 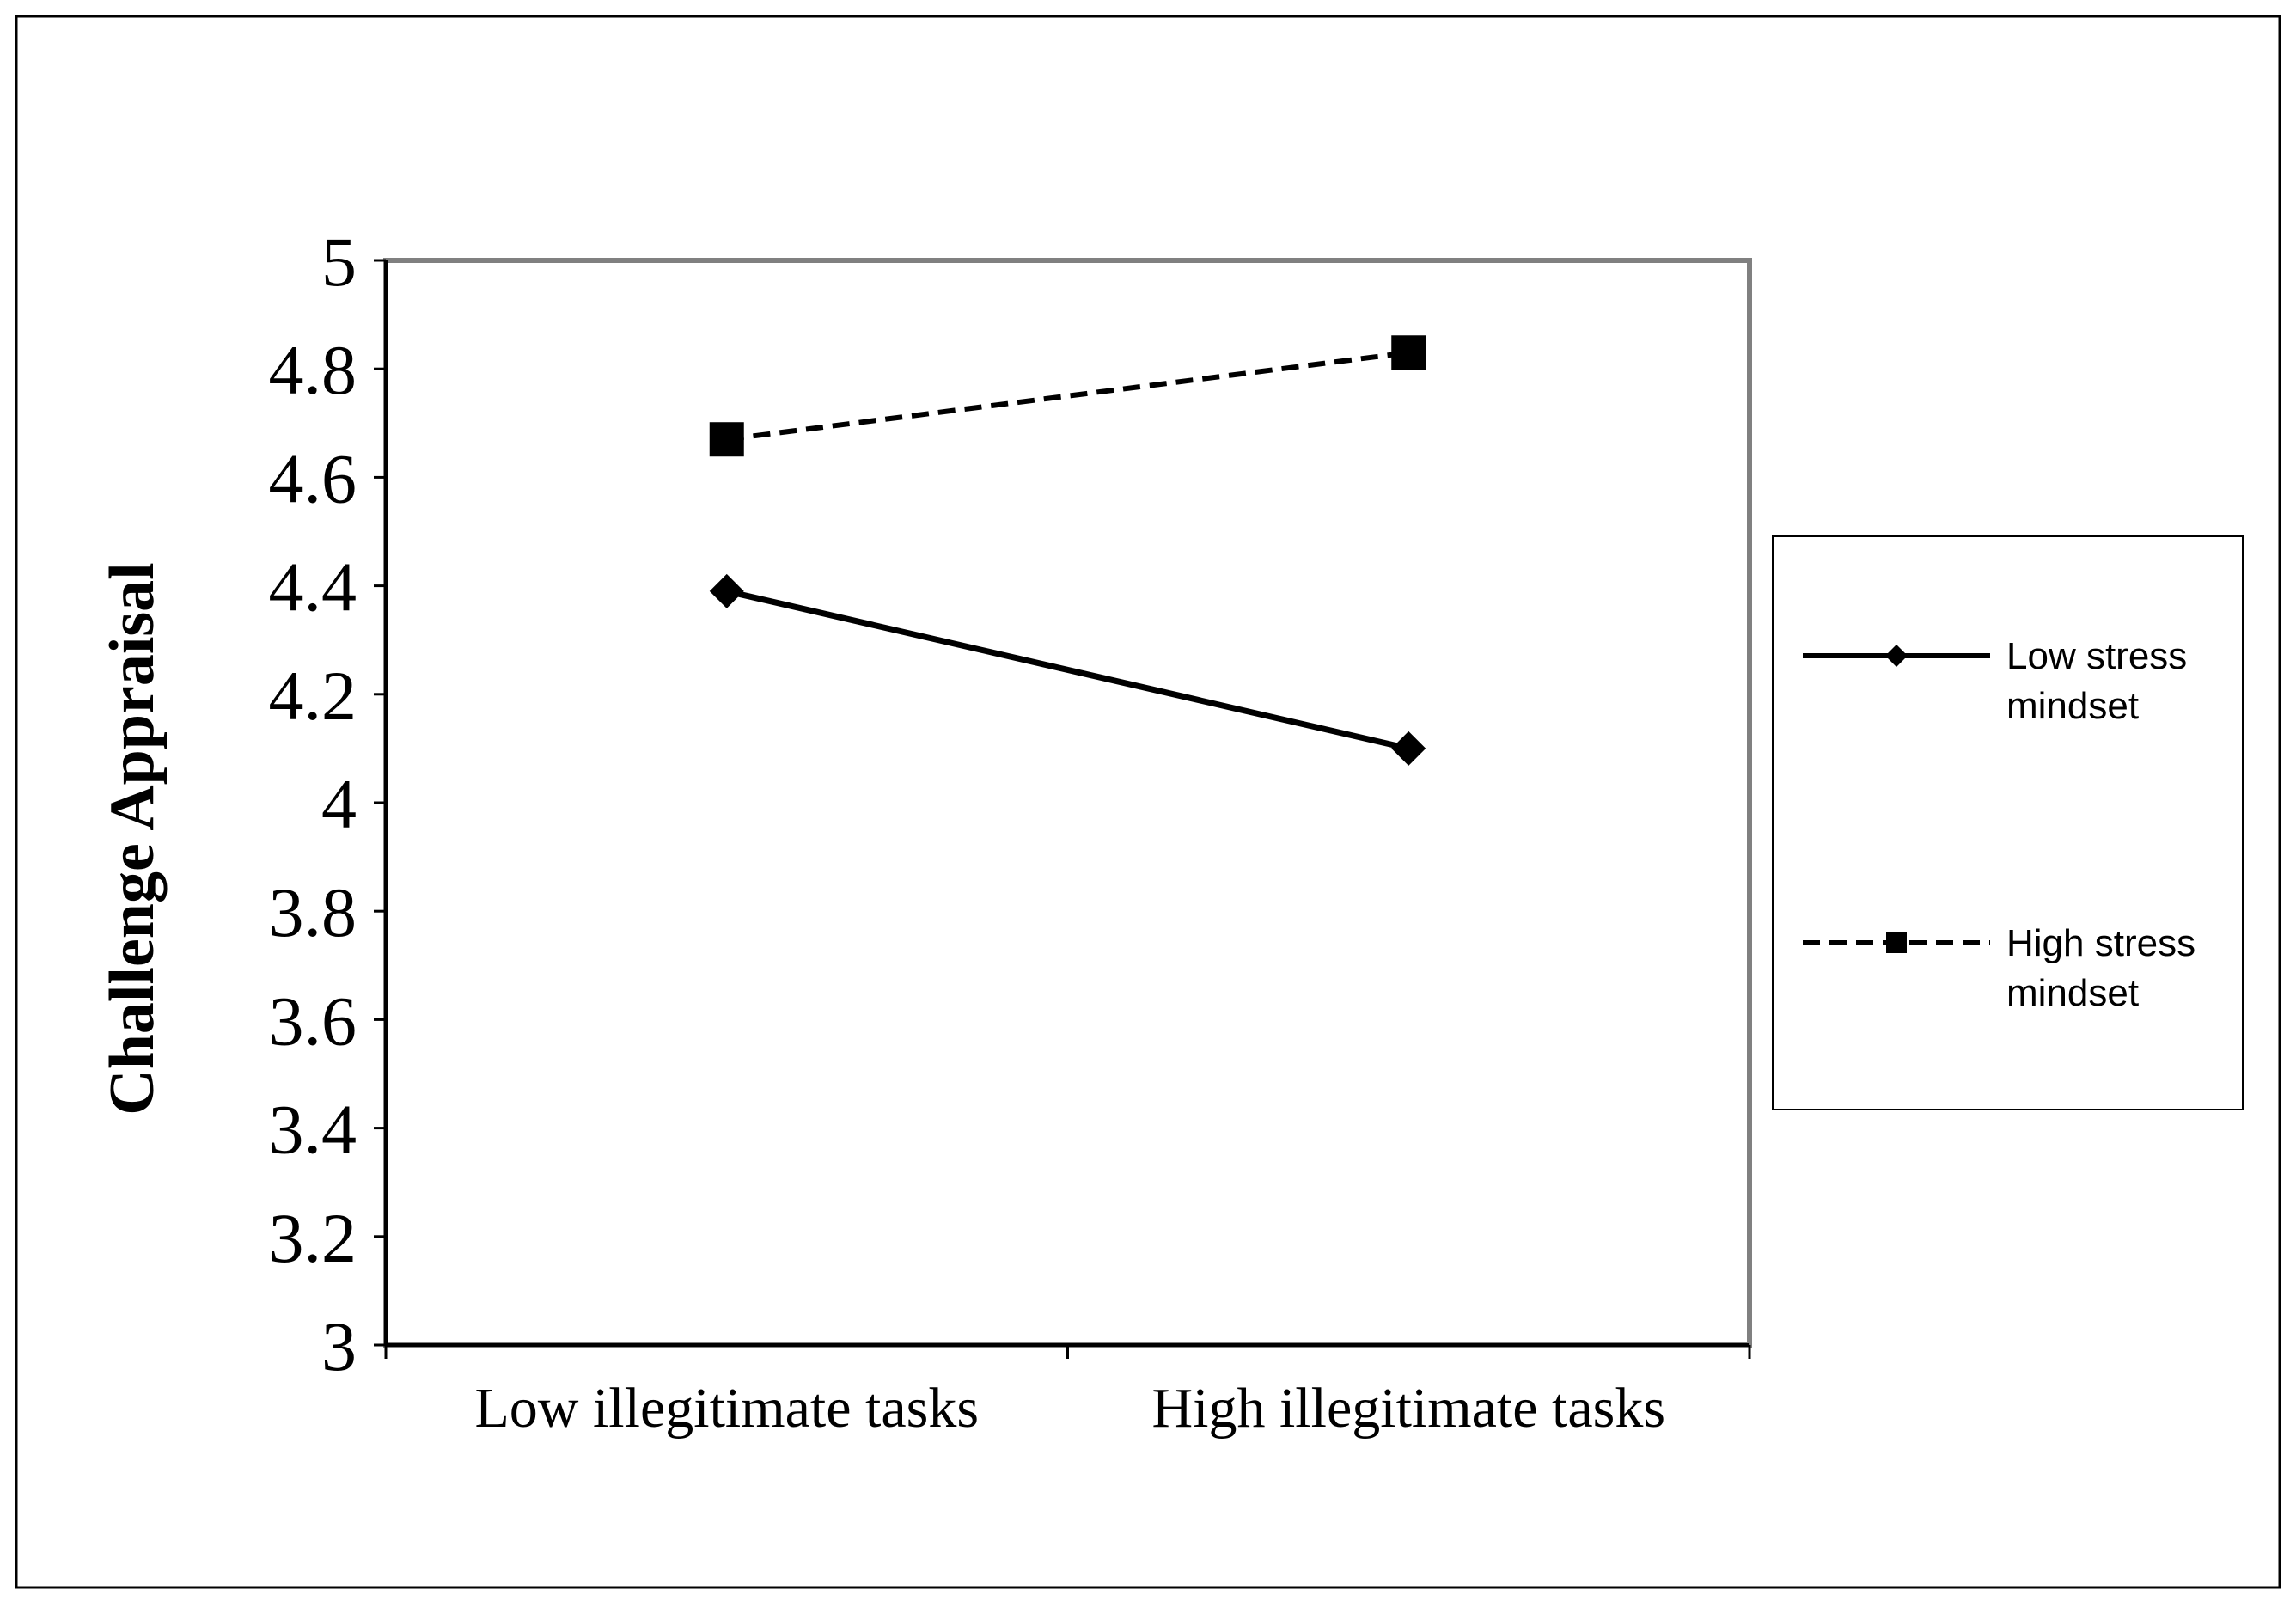 What do you see at coordinates (2096, 681) in the screenshot?
I see `legend-label-1: Low stress mindset` at bounding box center [2096, 681].